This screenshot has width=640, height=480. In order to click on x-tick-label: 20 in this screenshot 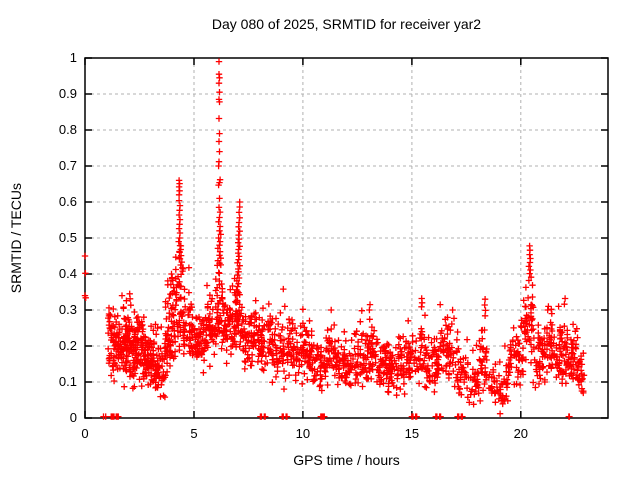, I will do `click(521, 433)`.